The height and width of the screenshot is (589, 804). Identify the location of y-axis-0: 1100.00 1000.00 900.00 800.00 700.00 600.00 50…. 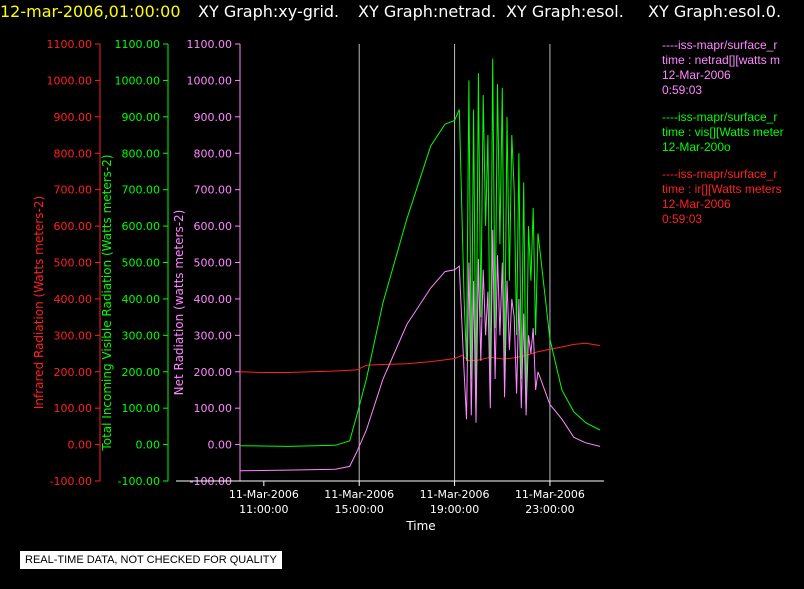
(66, 263).